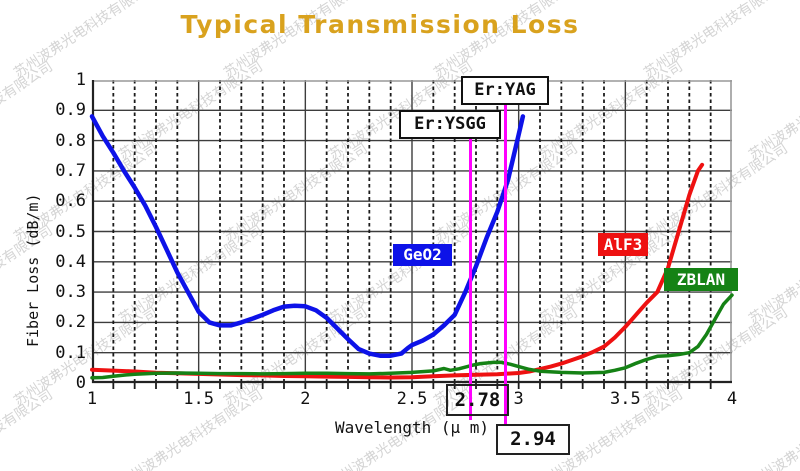 The image size is (800, 471). What do you see at coordinates (450, 124) in the screenshot?
I see `annotation-er-ysgg: Er:YSGG` at bounding box center [450, 124].